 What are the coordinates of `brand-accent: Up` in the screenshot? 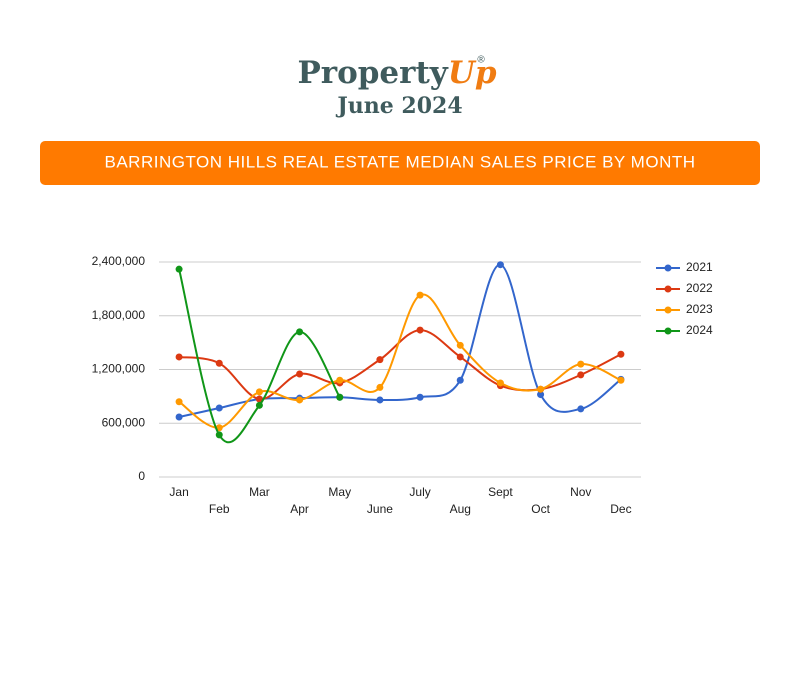 It's located at (472, 73).